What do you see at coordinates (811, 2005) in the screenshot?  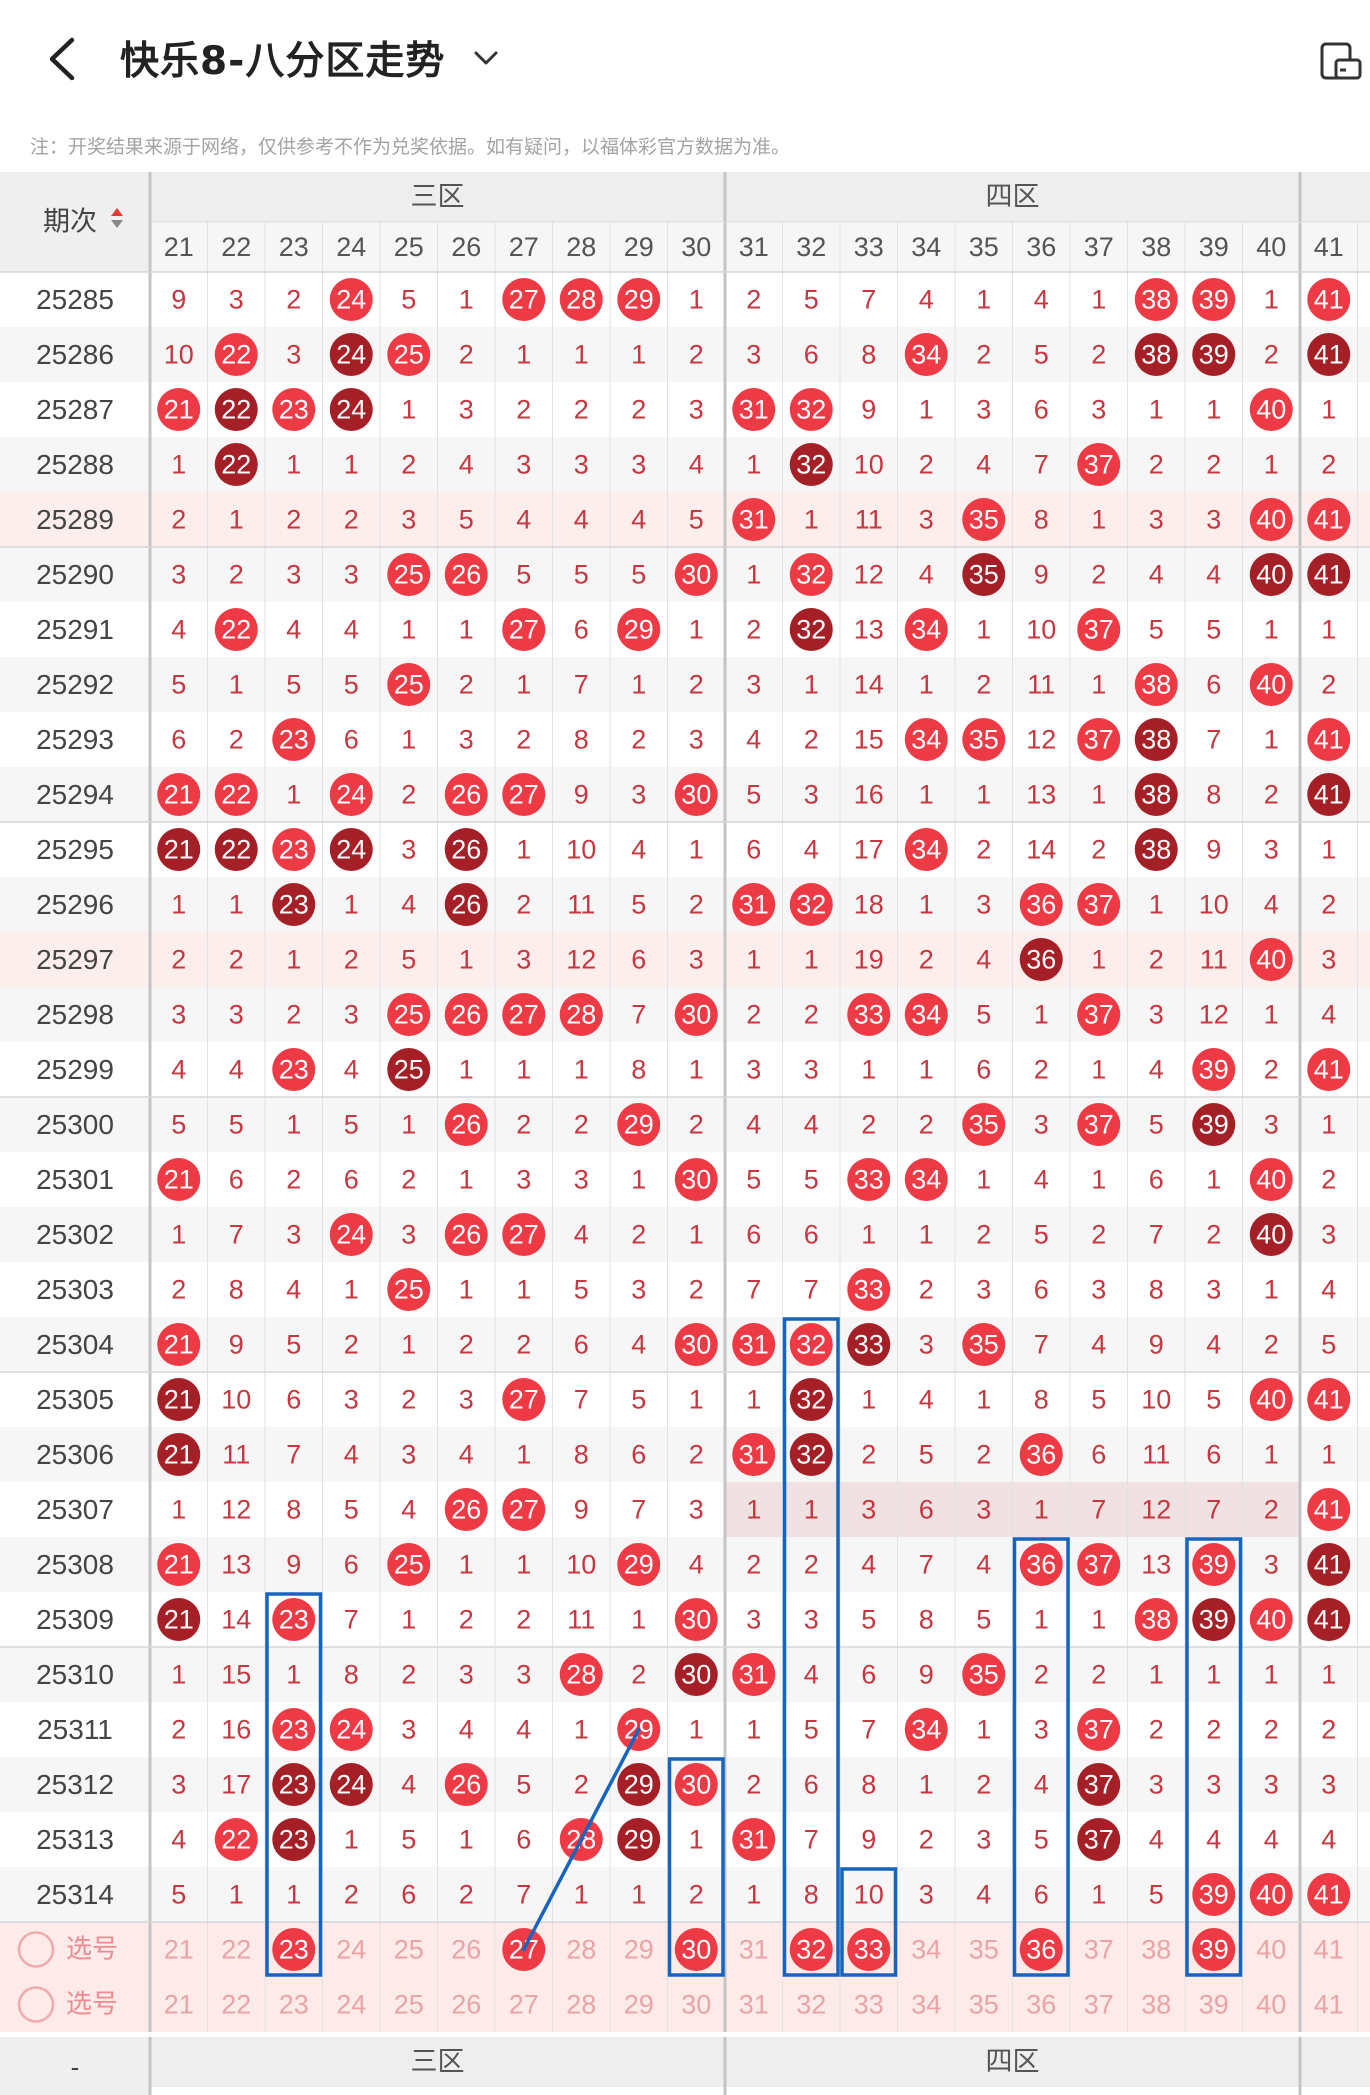 I see `pick-number: 32` at bounding box center [811, 2005].